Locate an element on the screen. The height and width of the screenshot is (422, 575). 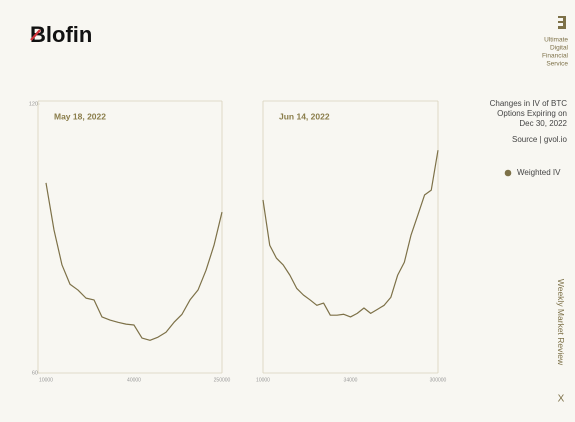
brand: Blofin is located at coordinates (61, 34).